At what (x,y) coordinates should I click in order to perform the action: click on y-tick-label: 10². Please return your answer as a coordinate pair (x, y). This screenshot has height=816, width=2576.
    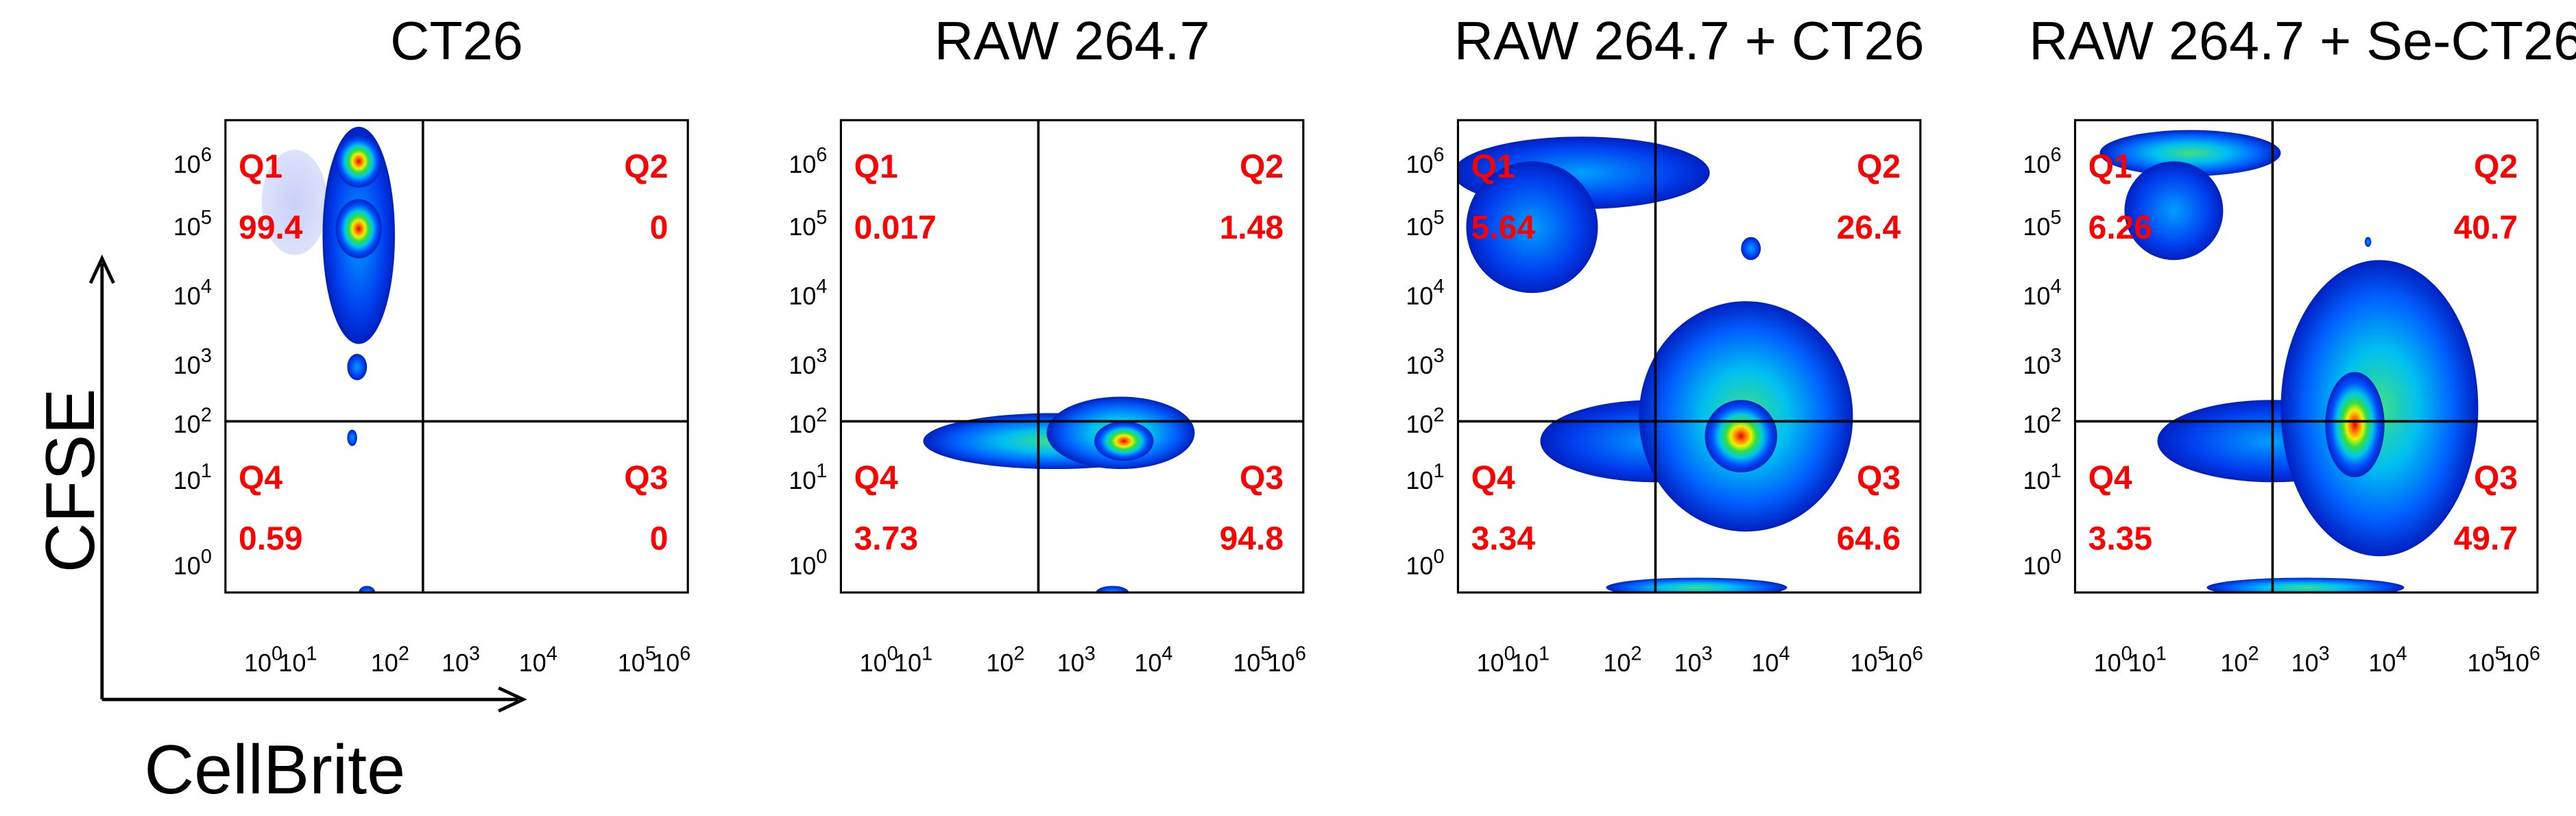
    Looking at the image, I should click on (2042, 421).